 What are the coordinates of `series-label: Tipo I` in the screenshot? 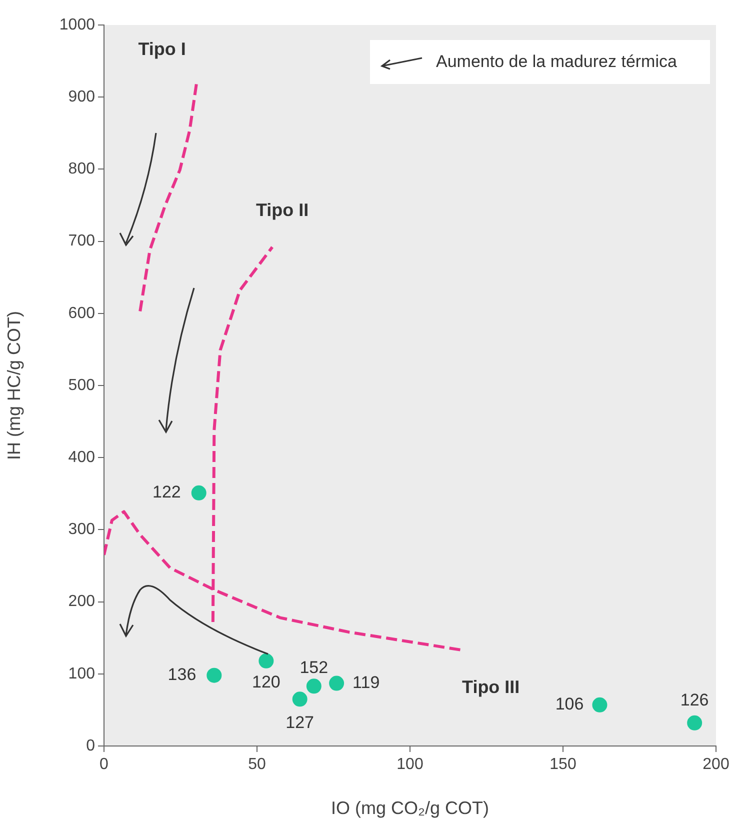 It's located at (162, 48).